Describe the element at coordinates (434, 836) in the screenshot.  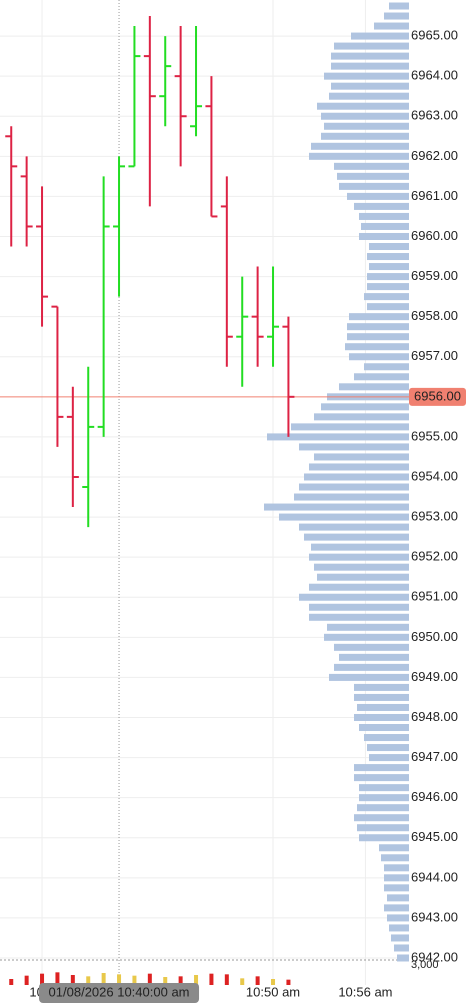
I see `y-tick-label: 6945.00` at that location.